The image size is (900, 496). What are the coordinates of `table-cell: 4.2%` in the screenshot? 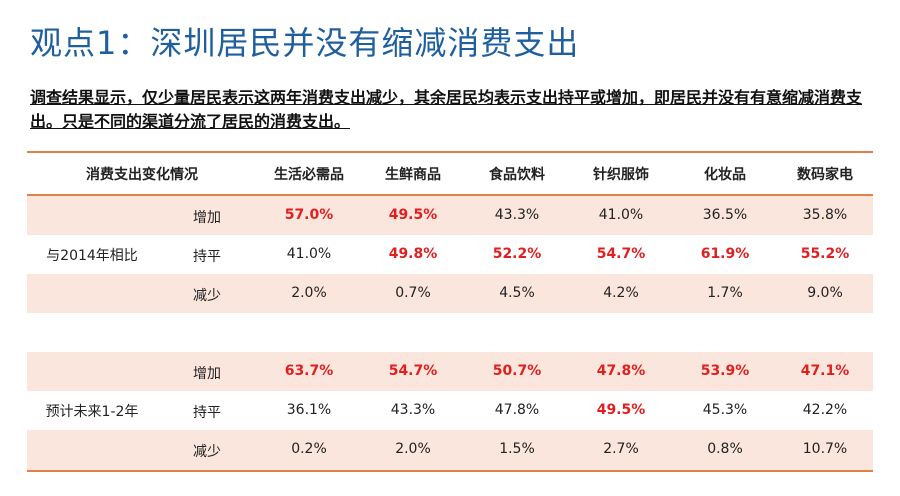 It's located at (621, 293).